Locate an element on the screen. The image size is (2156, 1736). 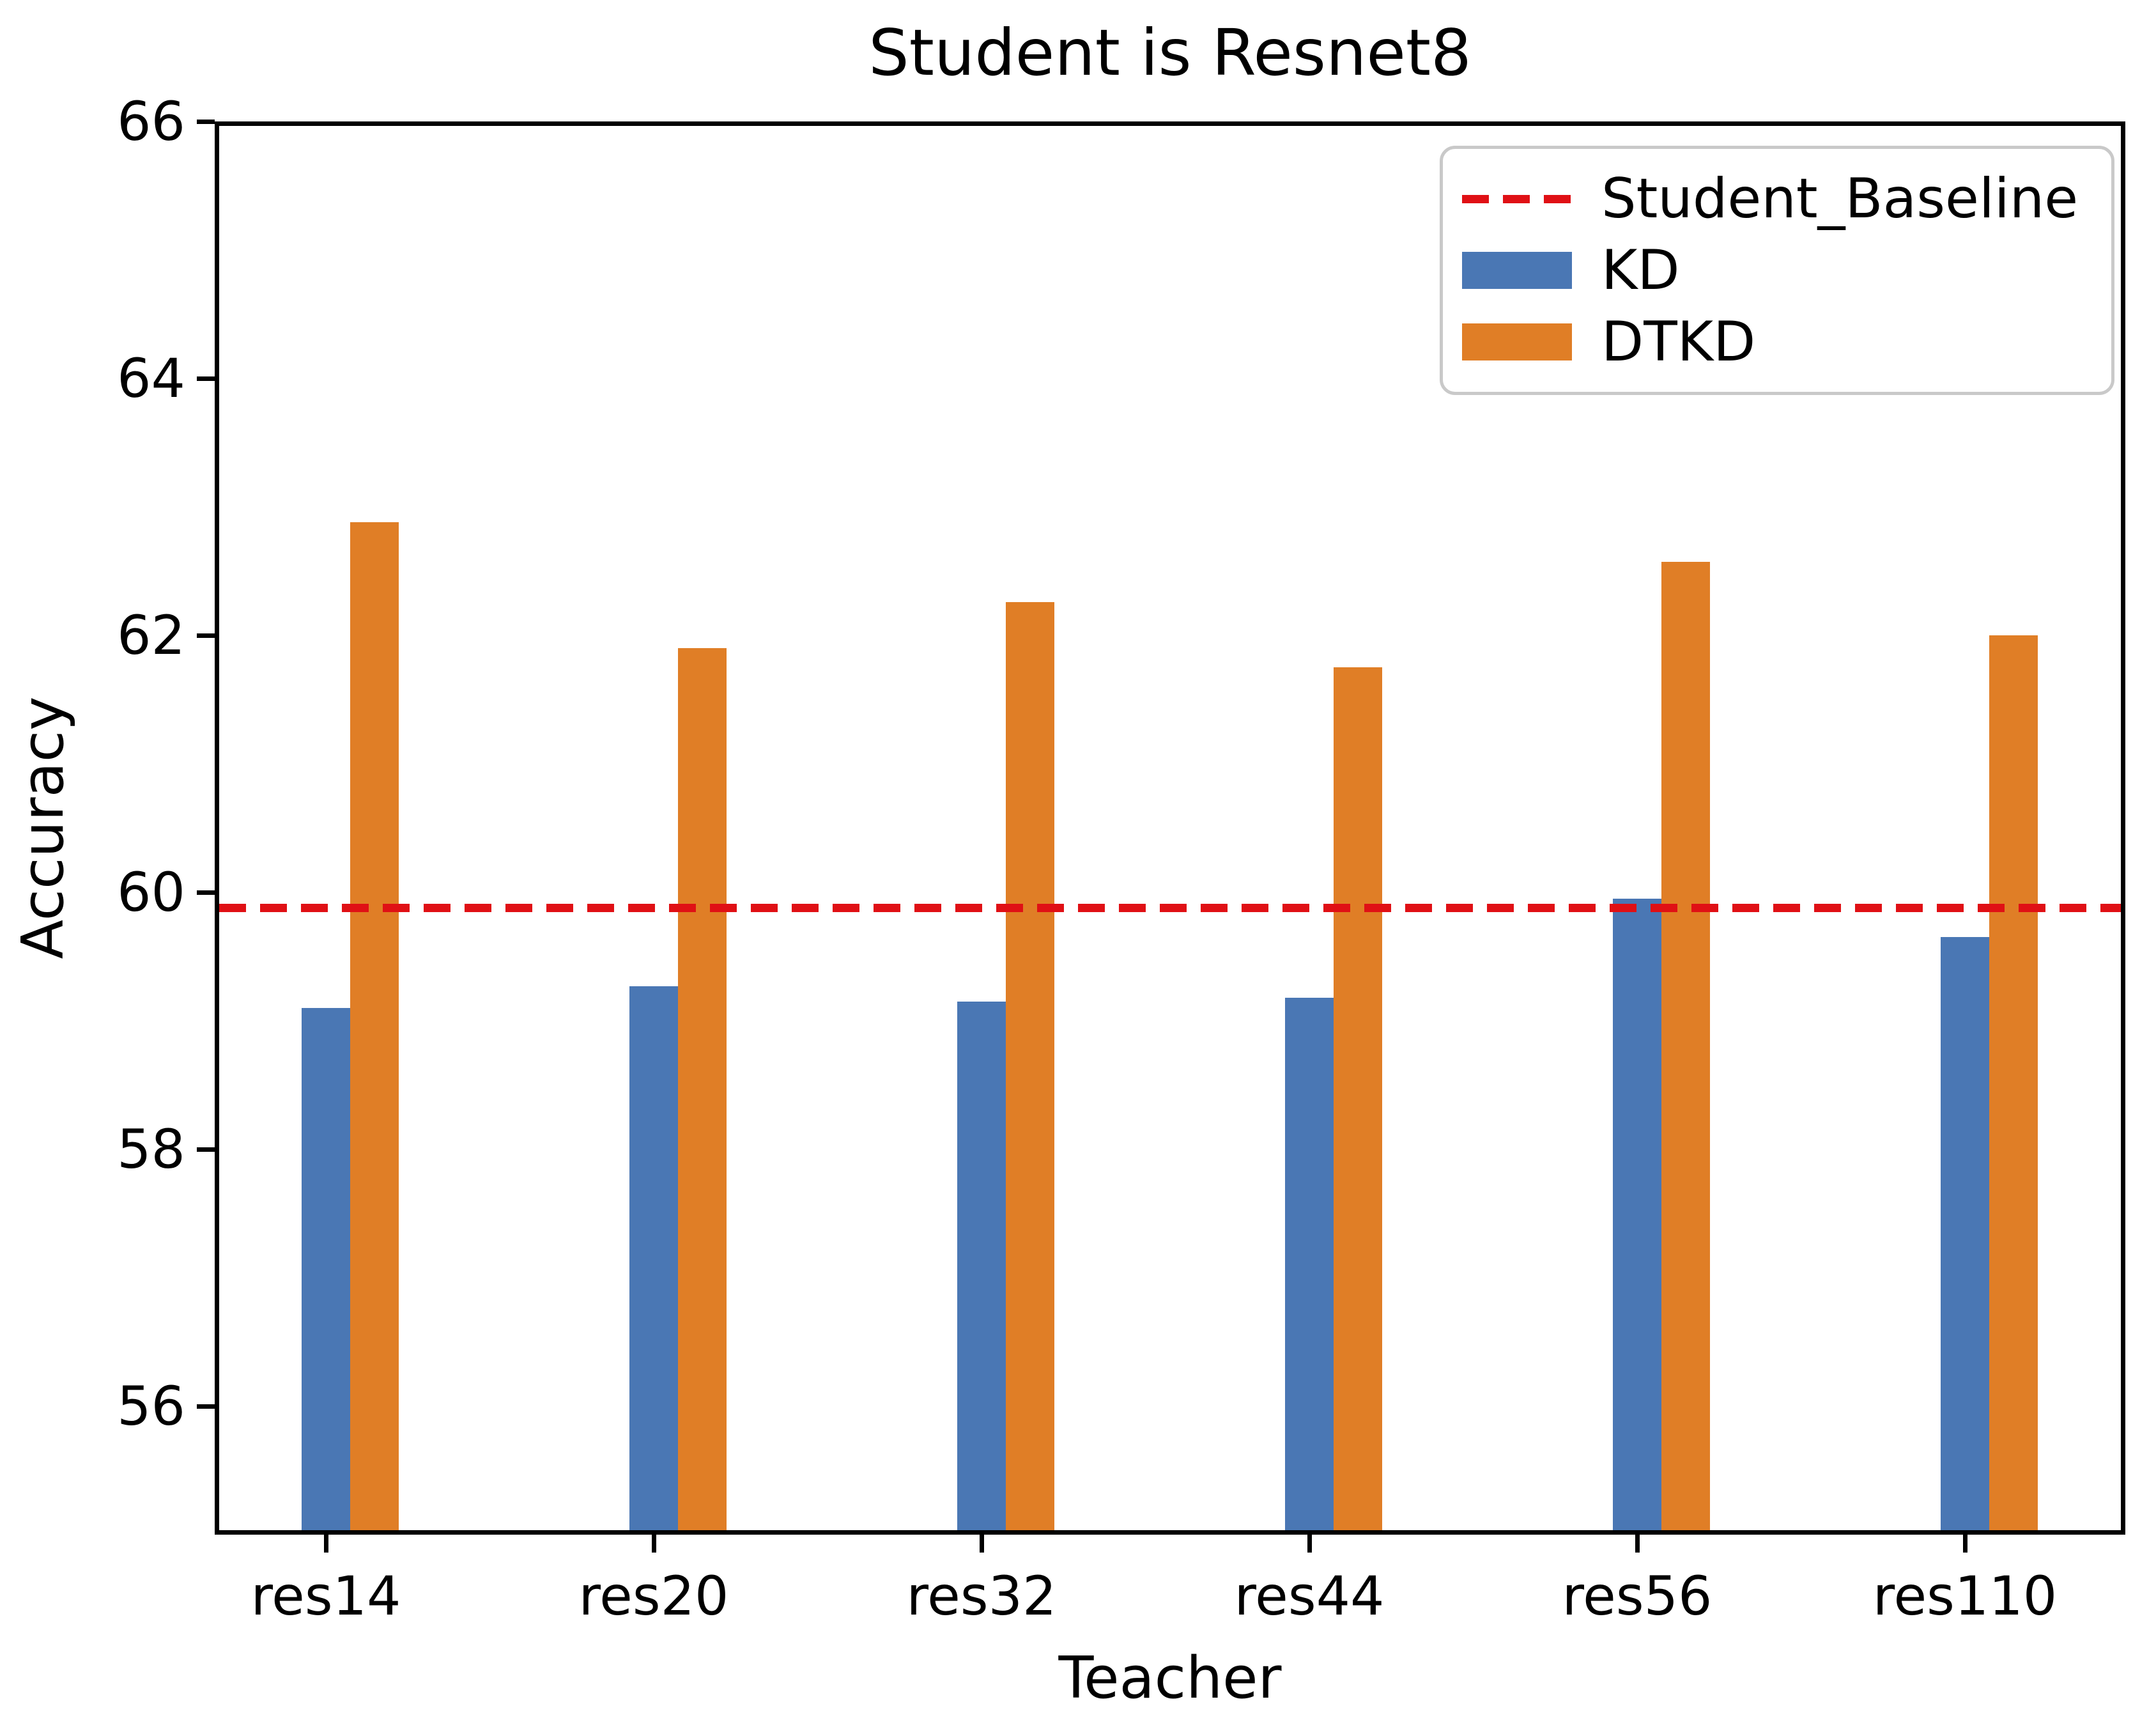
legend: Student_Baseline KD DTKD is located at coordinates (1777, 270).